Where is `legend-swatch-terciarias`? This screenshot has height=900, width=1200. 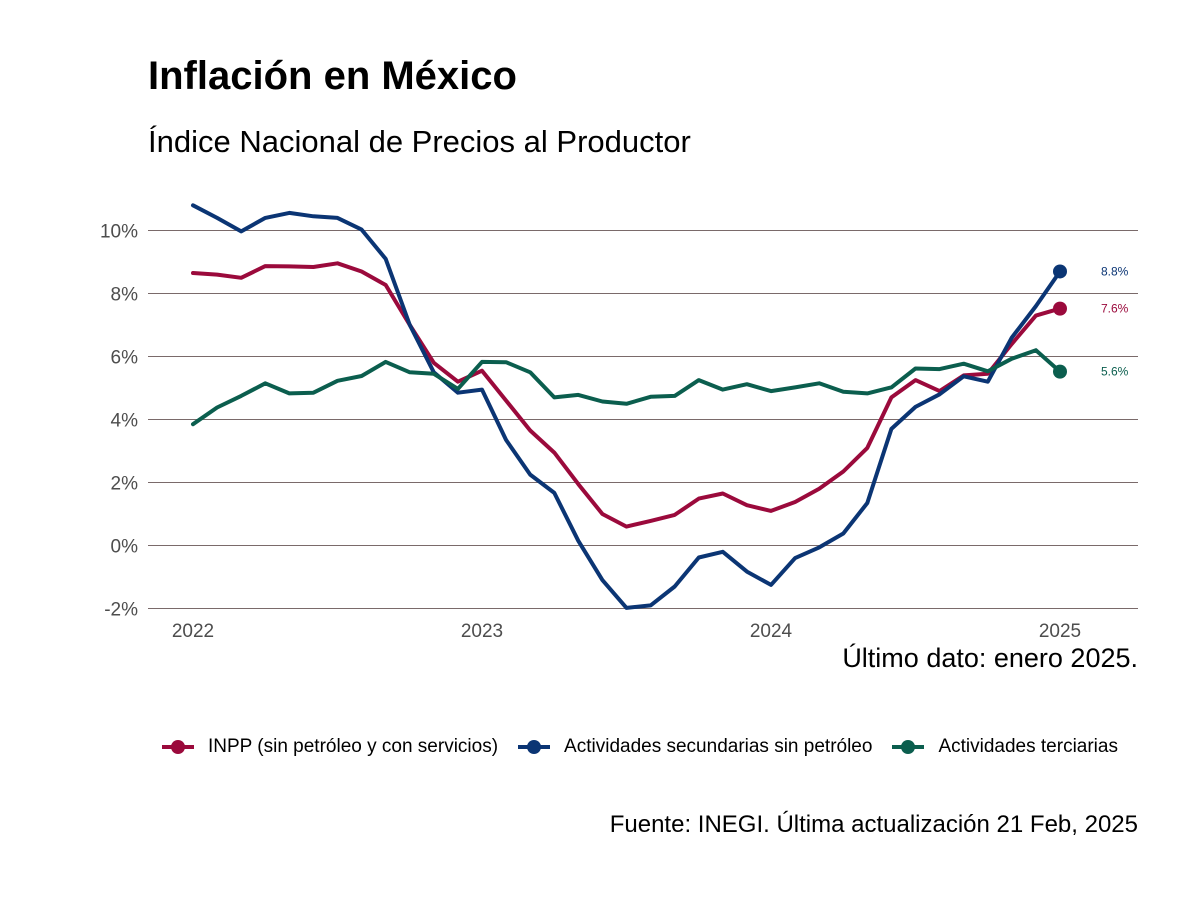
legend-swatch-terciarias is located at coordinates (908, 747).